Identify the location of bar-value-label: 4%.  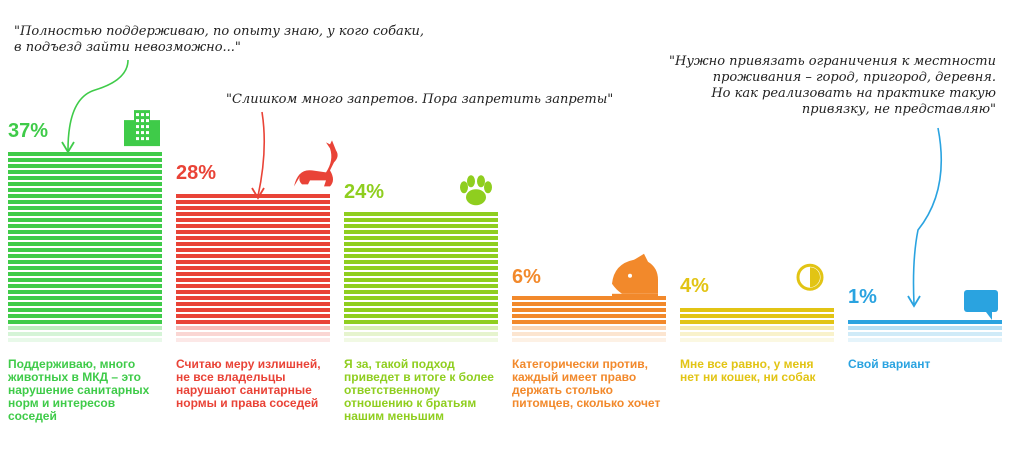
(694, 286).